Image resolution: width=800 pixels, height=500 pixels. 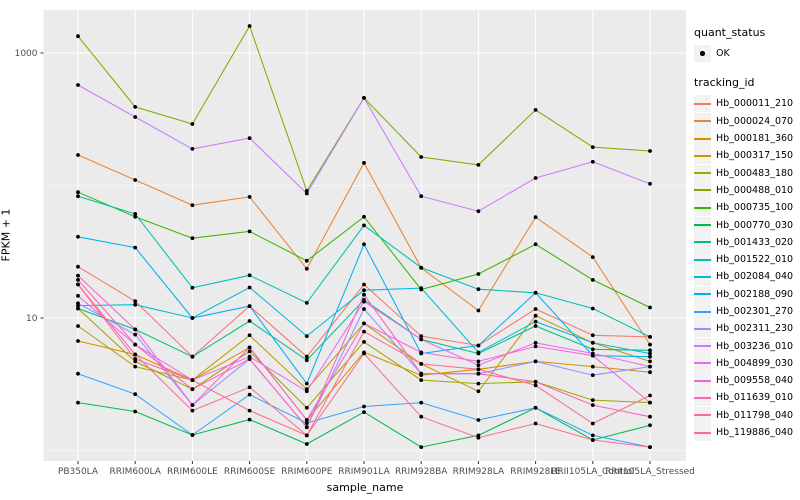 I want to click on legend-item-label: Hb_011798_040, so click(x=755, y=415).